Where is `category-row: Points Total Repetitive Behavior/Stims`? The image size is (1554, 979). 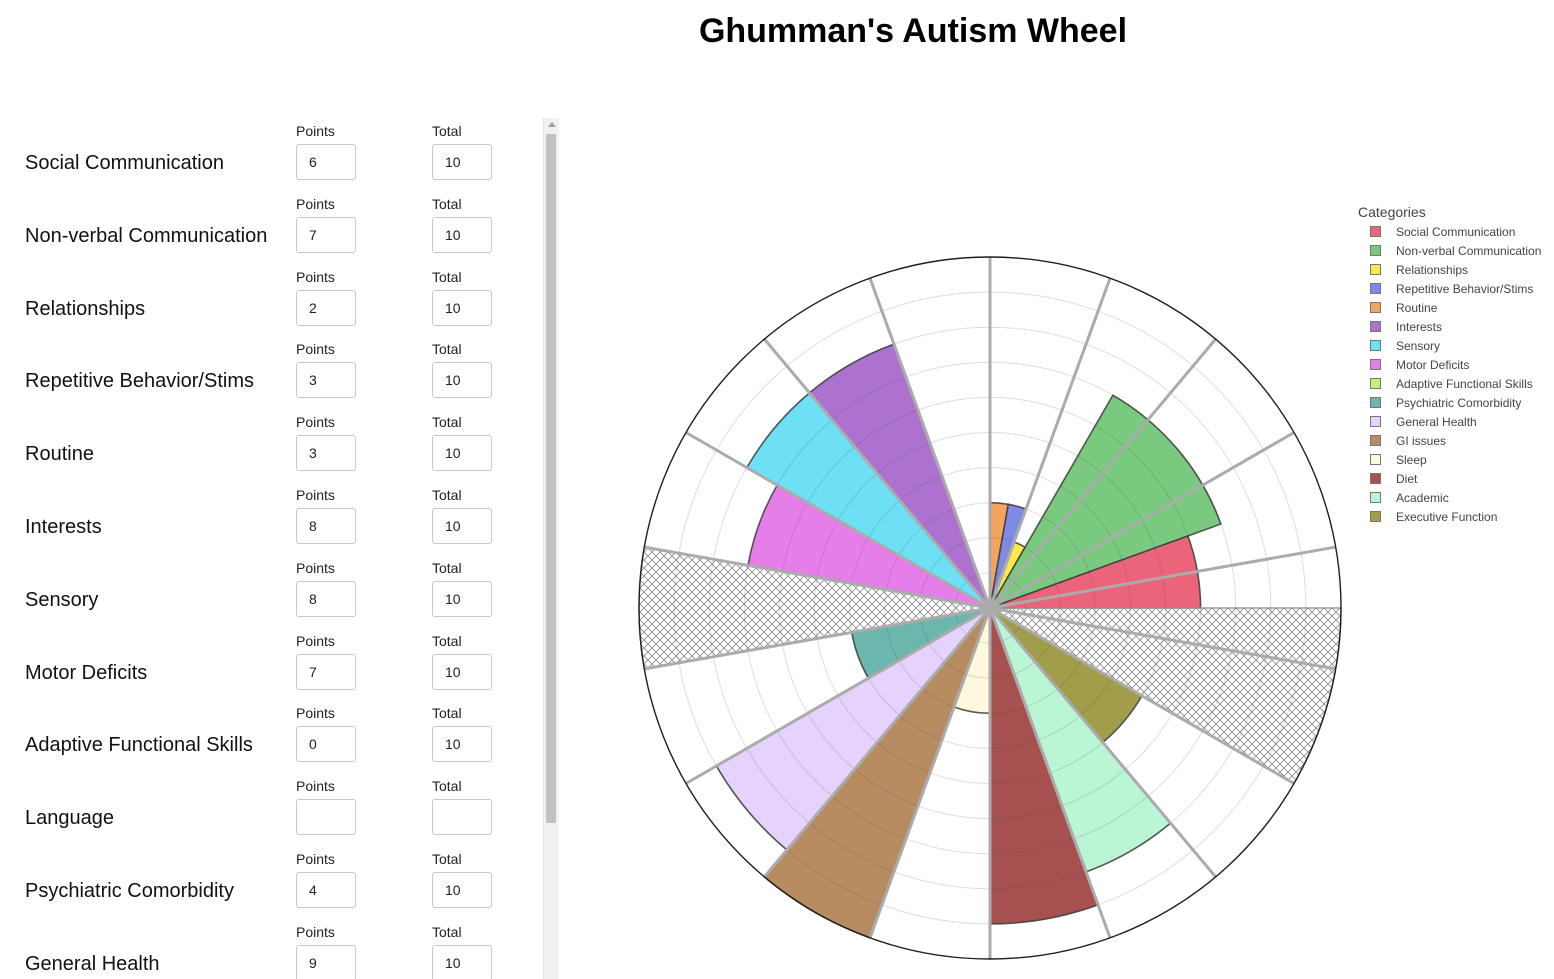
category-row: Points Total Repetitive Behavior/Stims is located at coordinates (271, 372).